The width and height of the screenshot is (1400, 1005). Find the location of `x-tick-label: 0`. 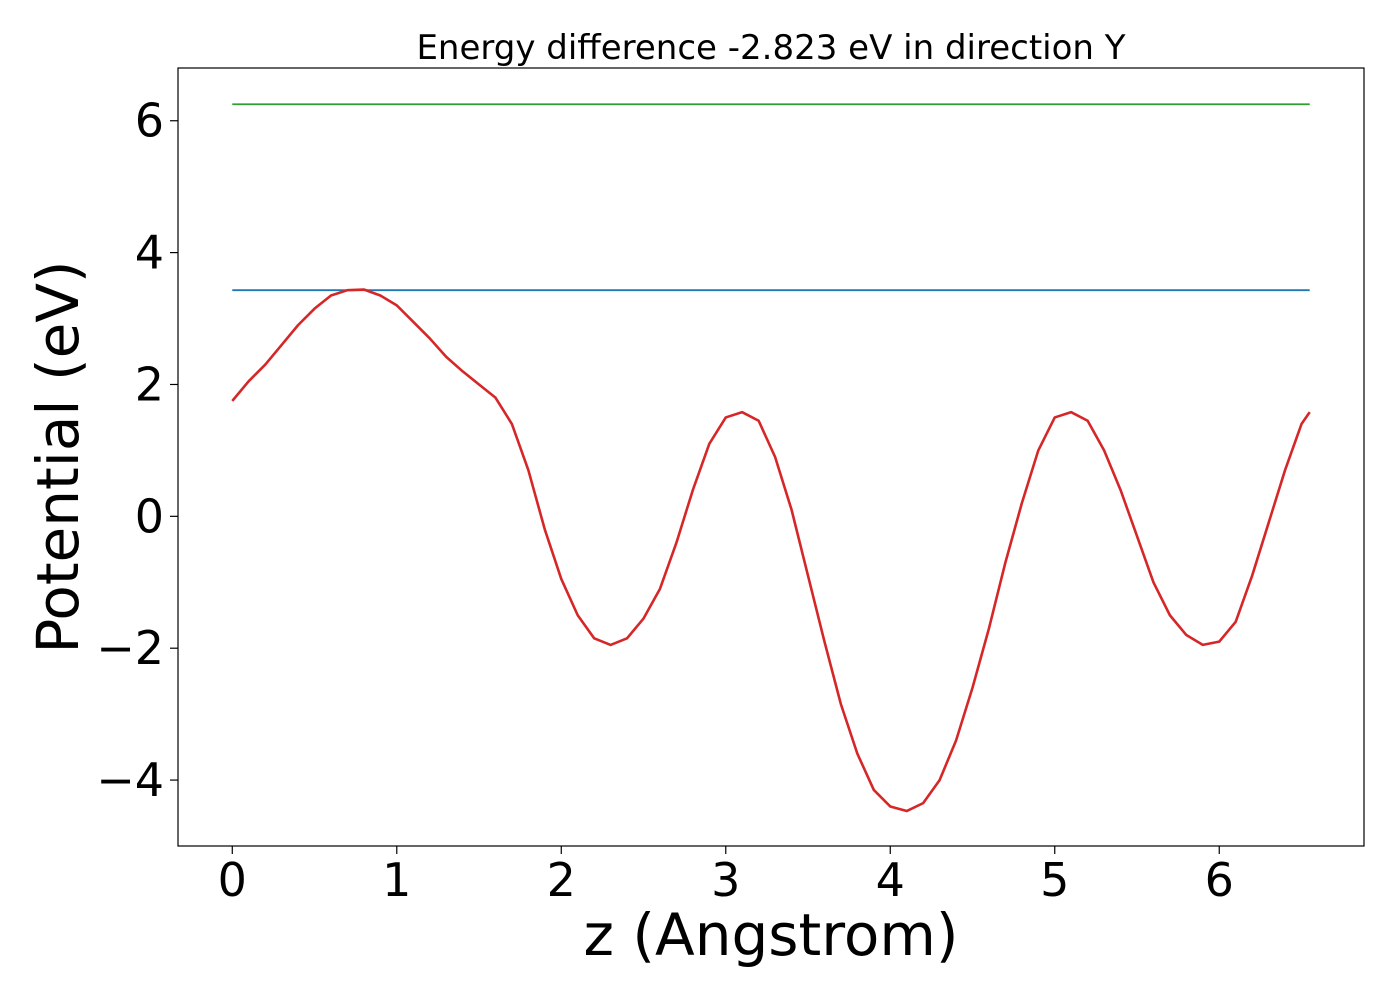

x-tick-label: 0 is located at coordinates (232, 880).